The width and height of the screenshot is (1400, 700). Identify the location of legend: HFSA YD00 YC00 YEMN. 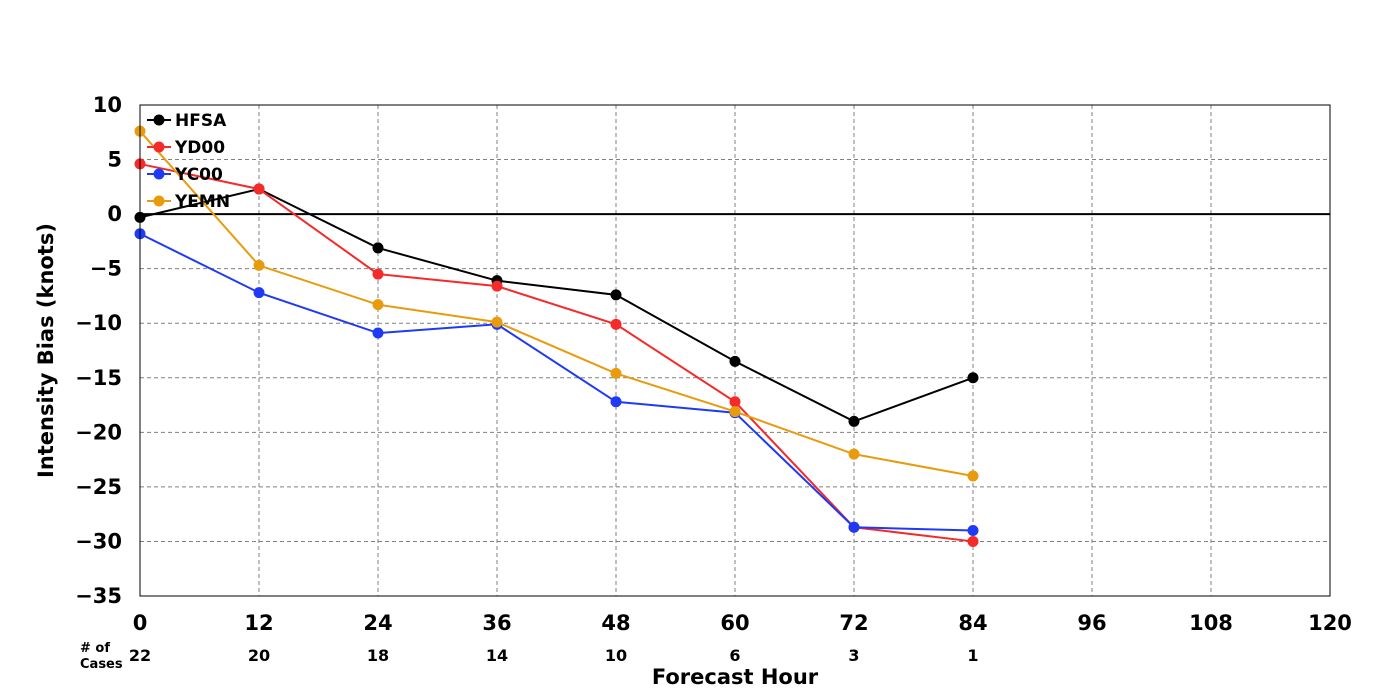
(188, 161).